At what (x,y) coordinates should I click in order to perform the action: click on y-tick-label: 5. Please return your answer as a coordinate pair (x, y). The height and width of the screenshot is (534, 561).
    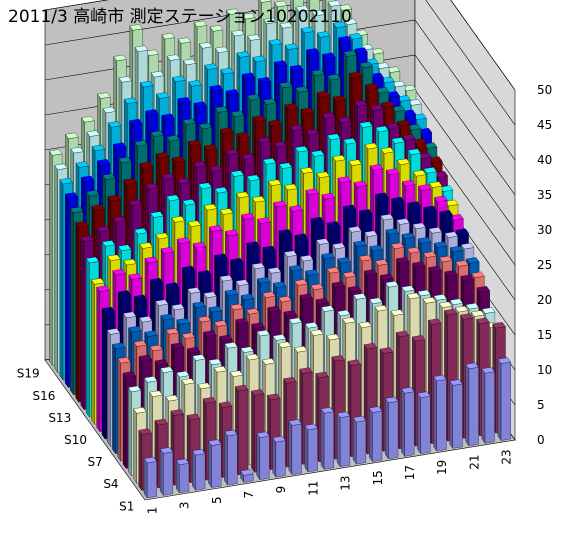
    Looking at the image, I should click on (541, 405).